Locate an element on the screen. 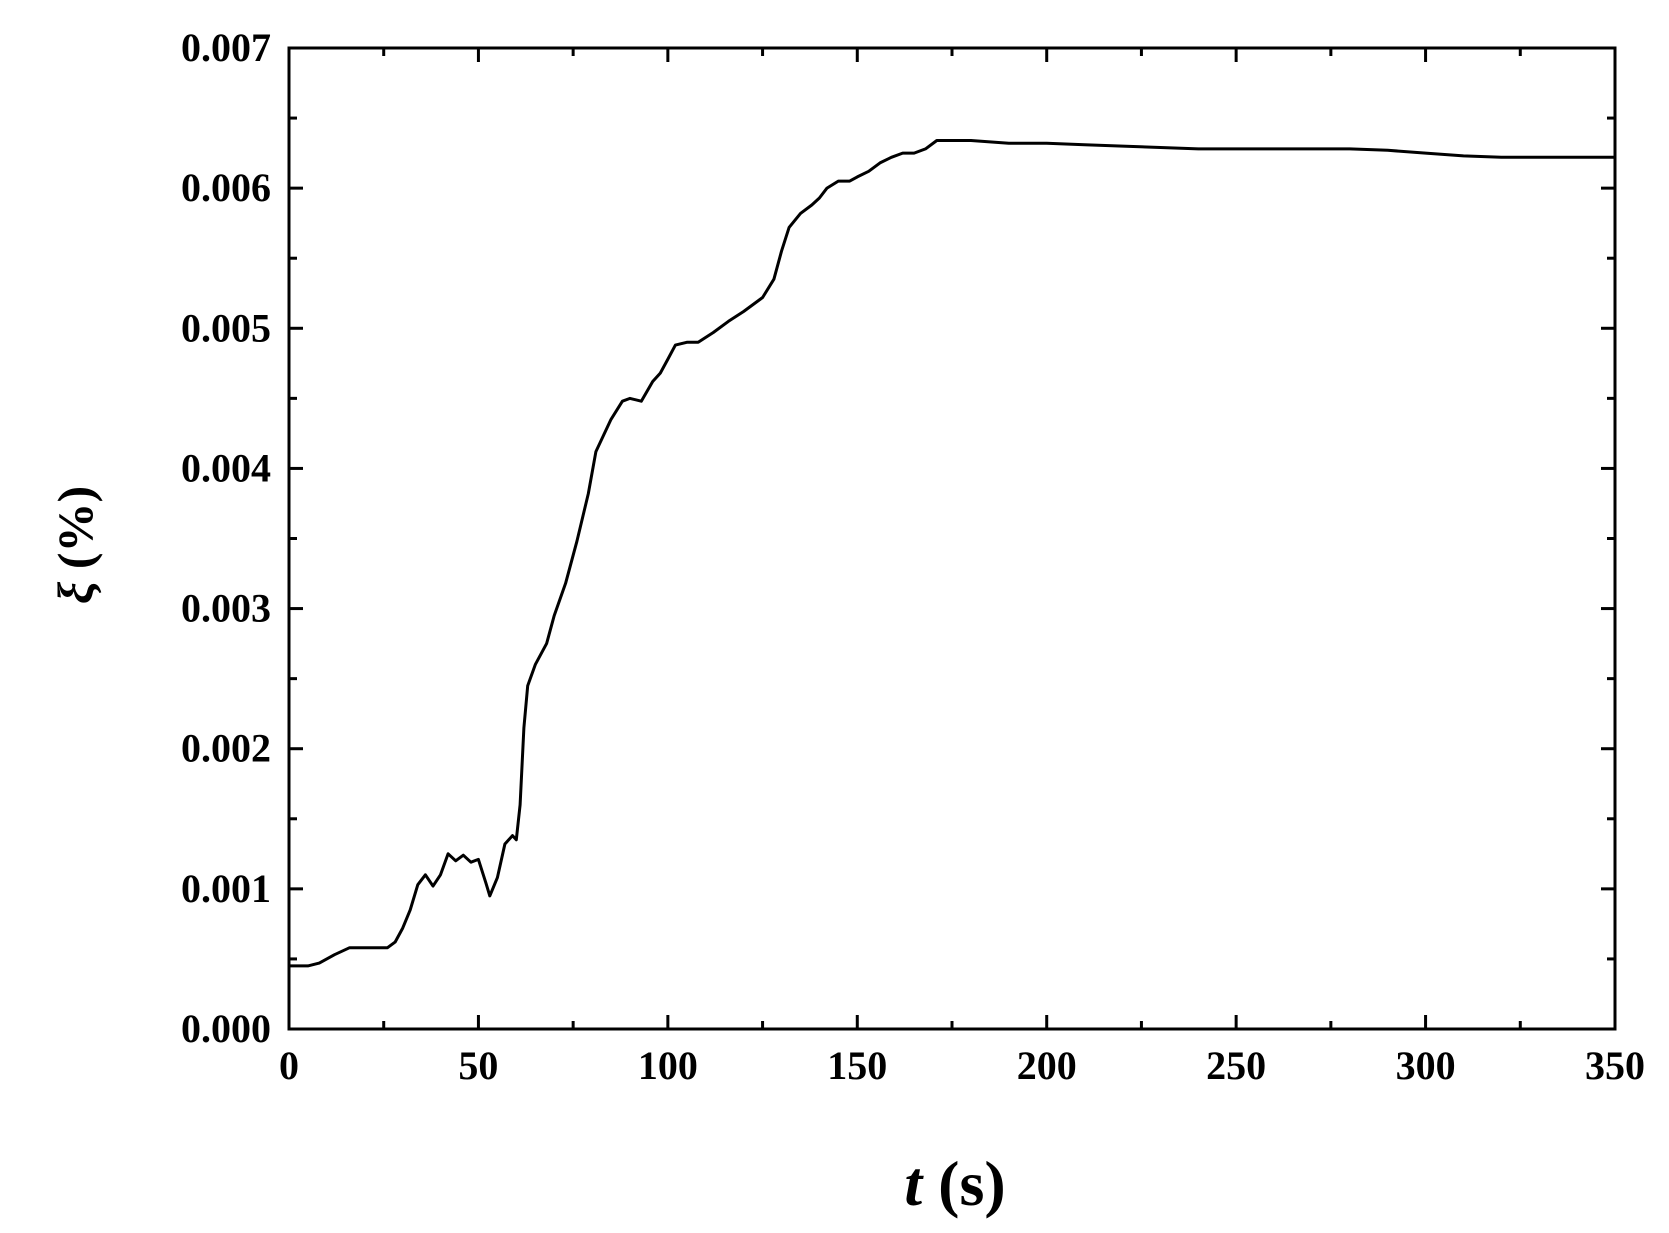 This screenshot has height=1233, width=1669. x-tick-label: 0 is located at coordinates (289, 1065).